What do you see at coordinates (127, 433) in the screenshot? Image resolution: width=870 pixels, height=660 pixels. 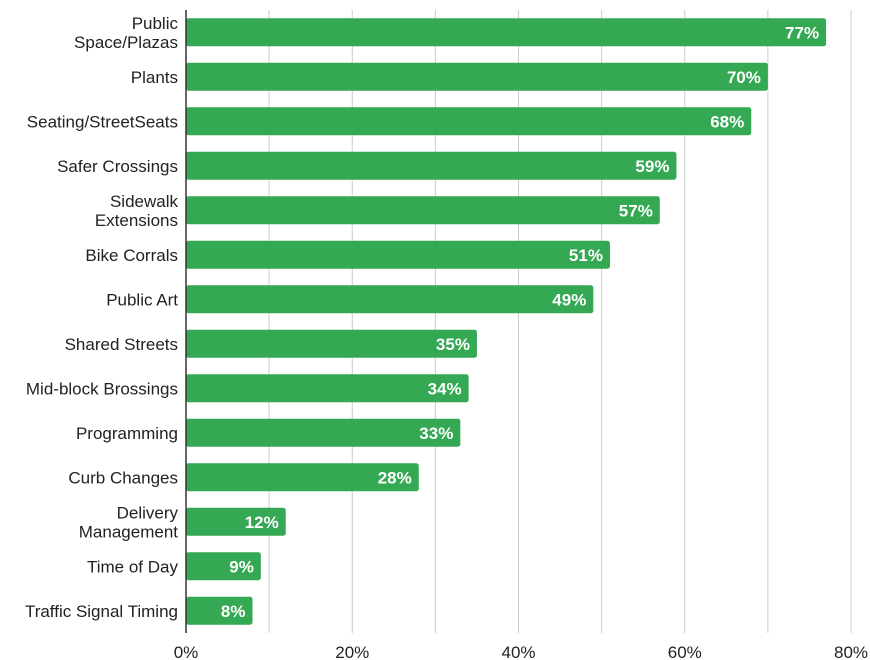 I see `category-label: Programming` at bounding box center [127, 433].